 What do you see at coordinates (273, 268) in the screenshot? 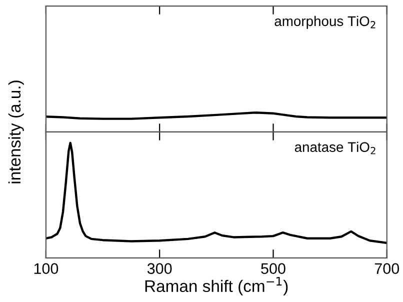
I see `x-tick-label: 500` at bounding box center [273, 268].